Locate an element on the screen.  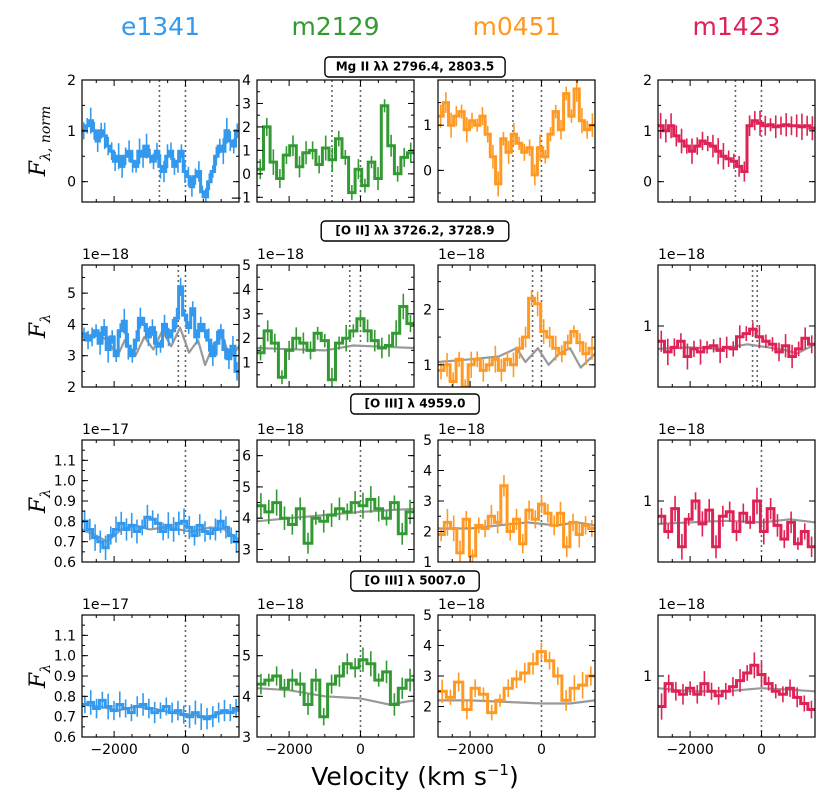
panel: 1 2 1e−18 is located at coordinates (509, 317).